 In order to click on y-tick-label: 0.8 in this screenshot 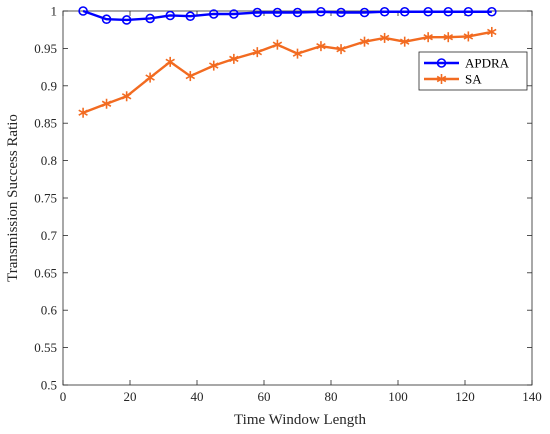, I will do `click(49, 160)`.